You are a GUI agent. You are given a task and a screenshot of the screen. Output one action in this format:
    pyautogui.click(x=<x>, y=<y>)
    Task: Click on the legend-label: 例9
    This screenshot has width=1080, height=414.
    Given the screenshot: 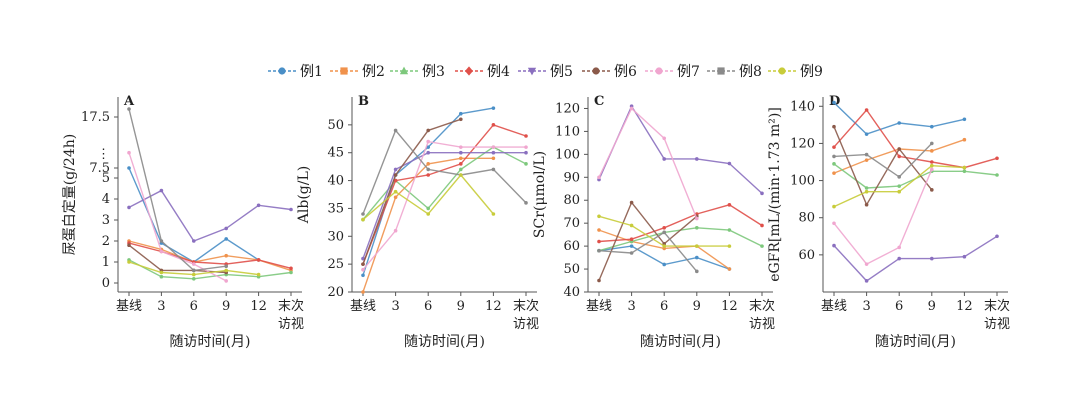 What is the action you would take?
    pyautogui.click(x=811, y=72)
    